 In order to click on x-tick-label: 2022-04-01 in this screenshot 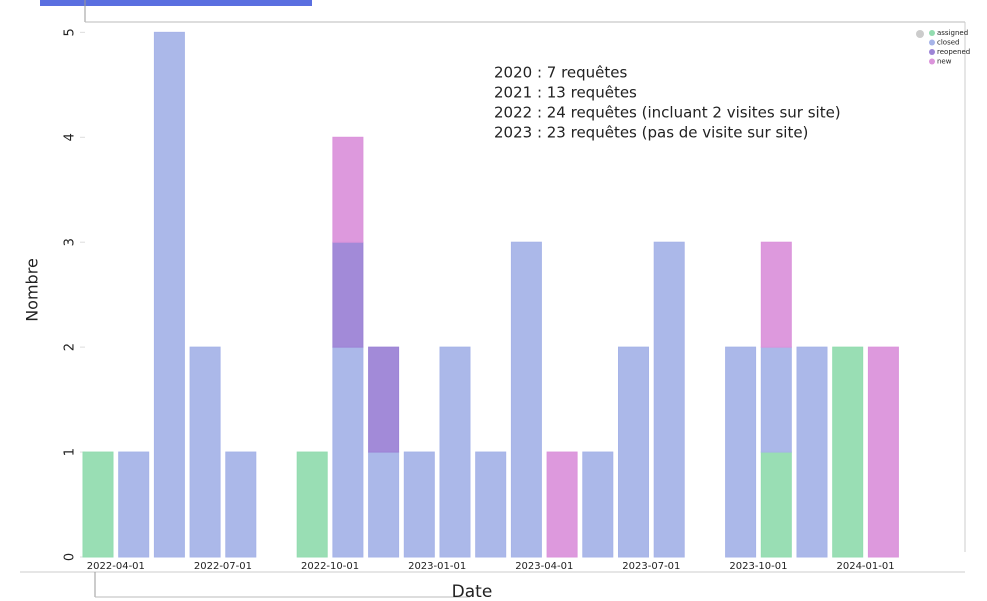, I will do `click(116, 566)`.